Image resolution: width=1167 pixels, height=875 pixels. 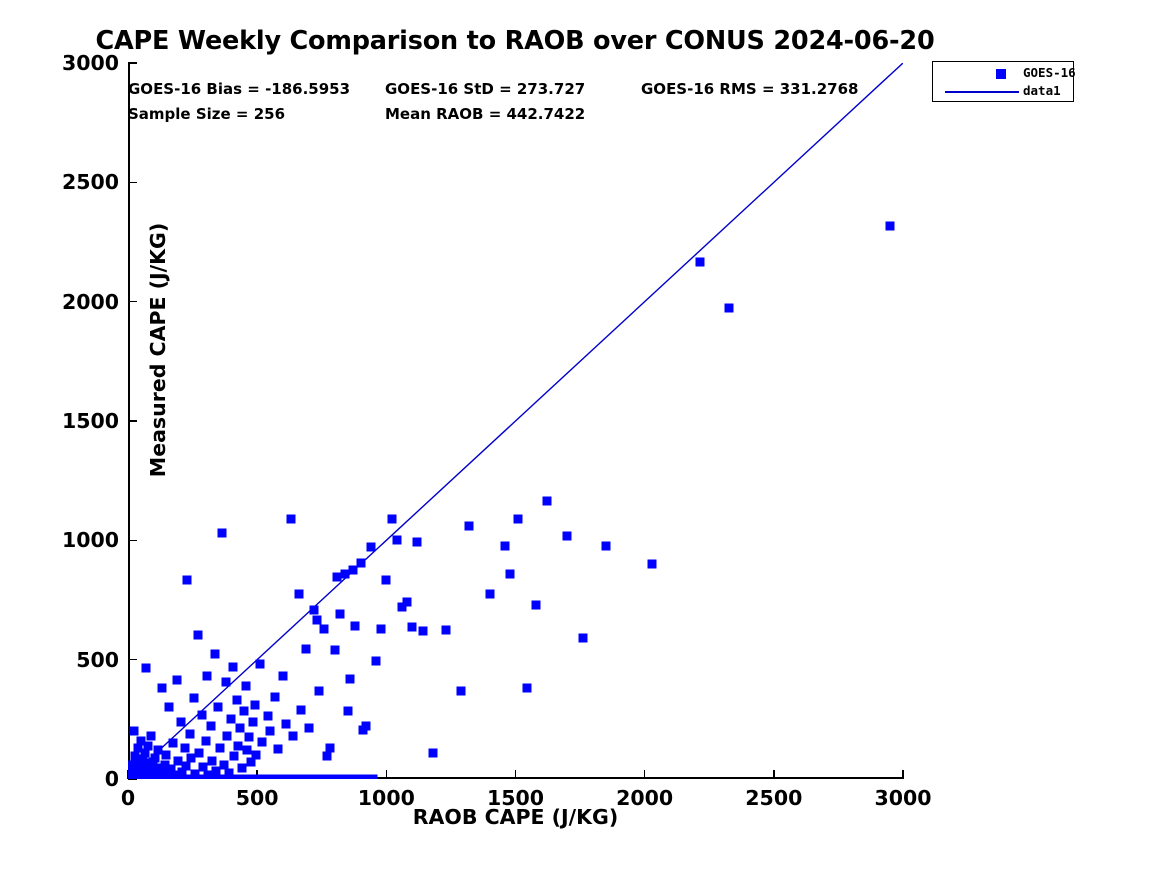 I want to click on stat-sample-size: Sample Size = 256, so click(x=207, y=114).